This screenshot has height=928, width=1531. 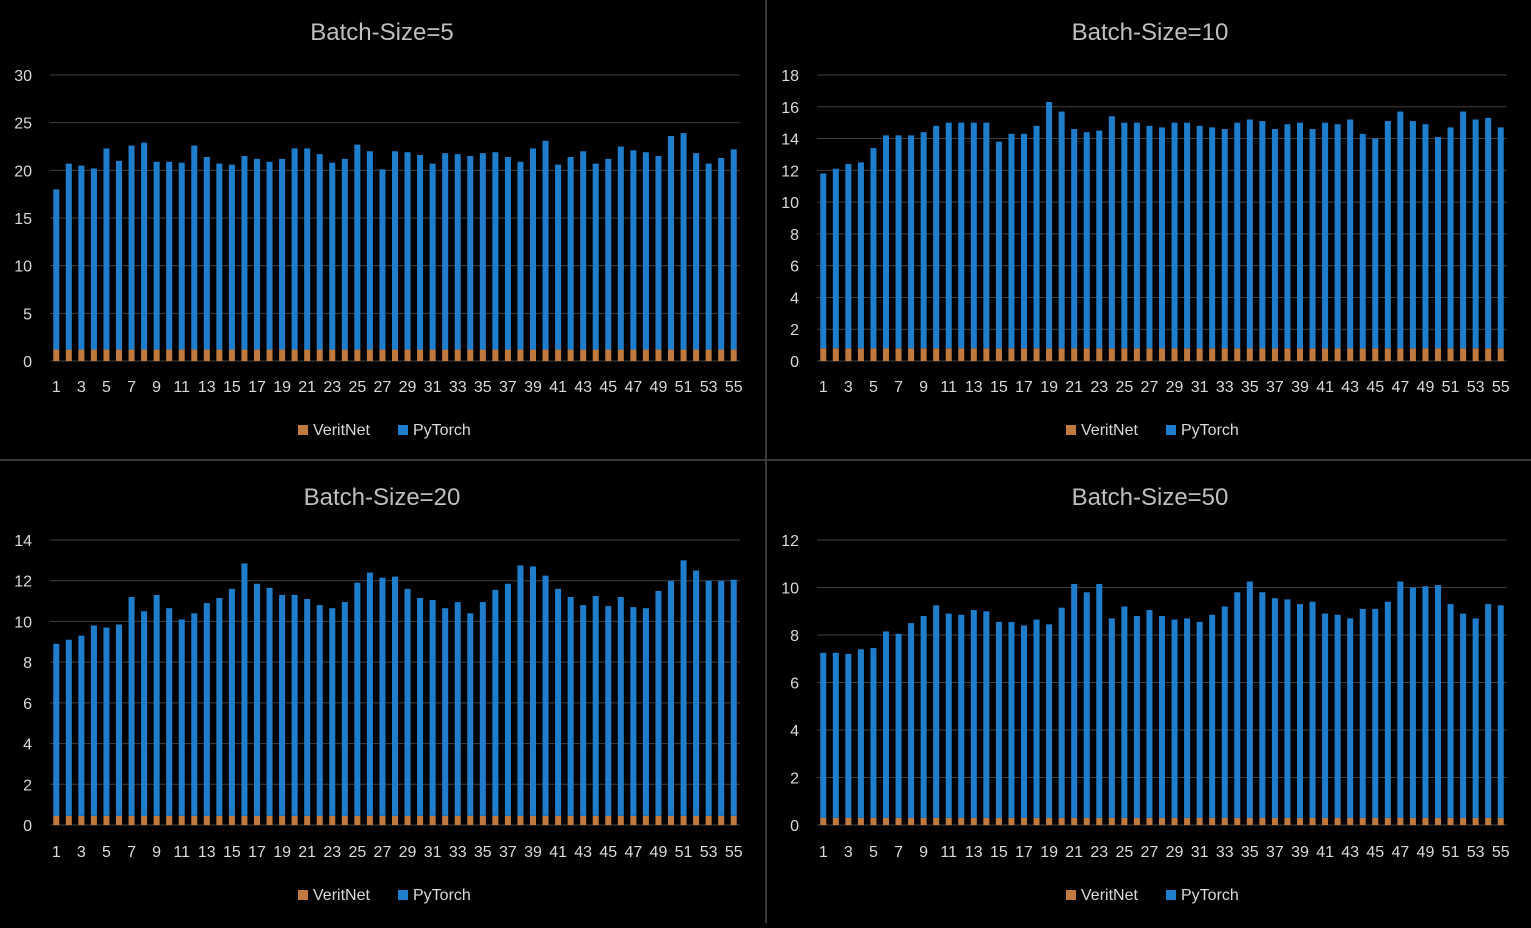 I want to click on x-tick-label: 45, so click(x=608, y=387).